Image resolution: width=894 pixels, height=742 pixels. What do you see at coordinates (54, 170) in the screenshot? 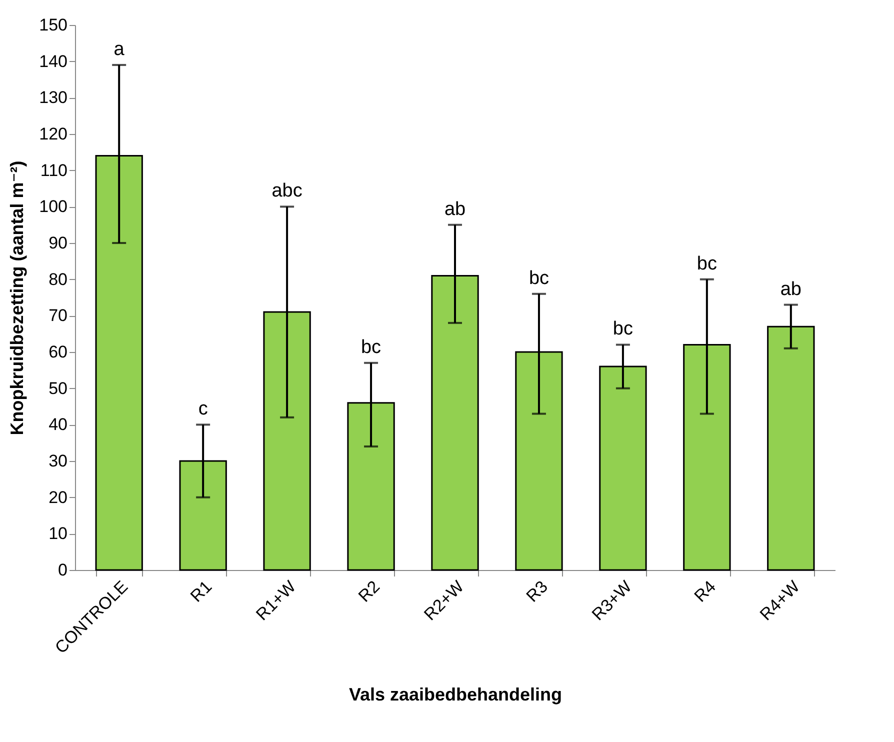
I see `y-tick-label: 110` at bounding box center [54, 170].